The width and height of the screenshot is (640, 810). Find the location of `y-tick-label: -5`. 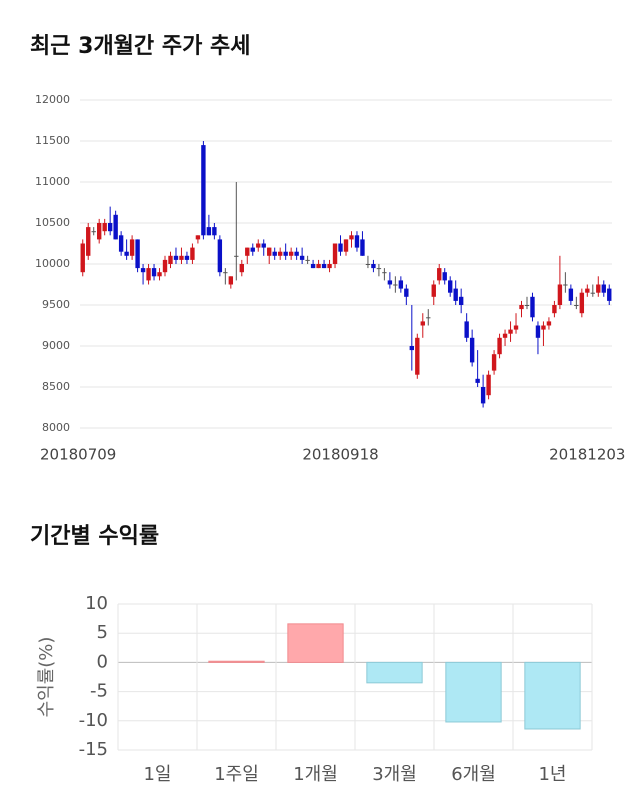

y-tick-label: -5 is located at coordinates (99, 691).